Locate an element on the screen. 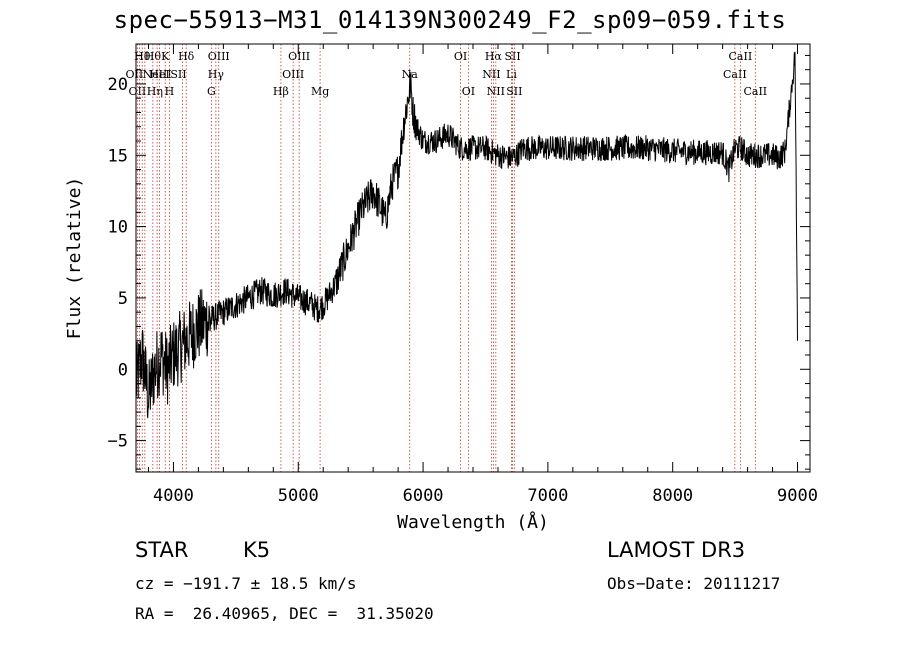  line-label: Hβ is located at coordinates (281, 91).